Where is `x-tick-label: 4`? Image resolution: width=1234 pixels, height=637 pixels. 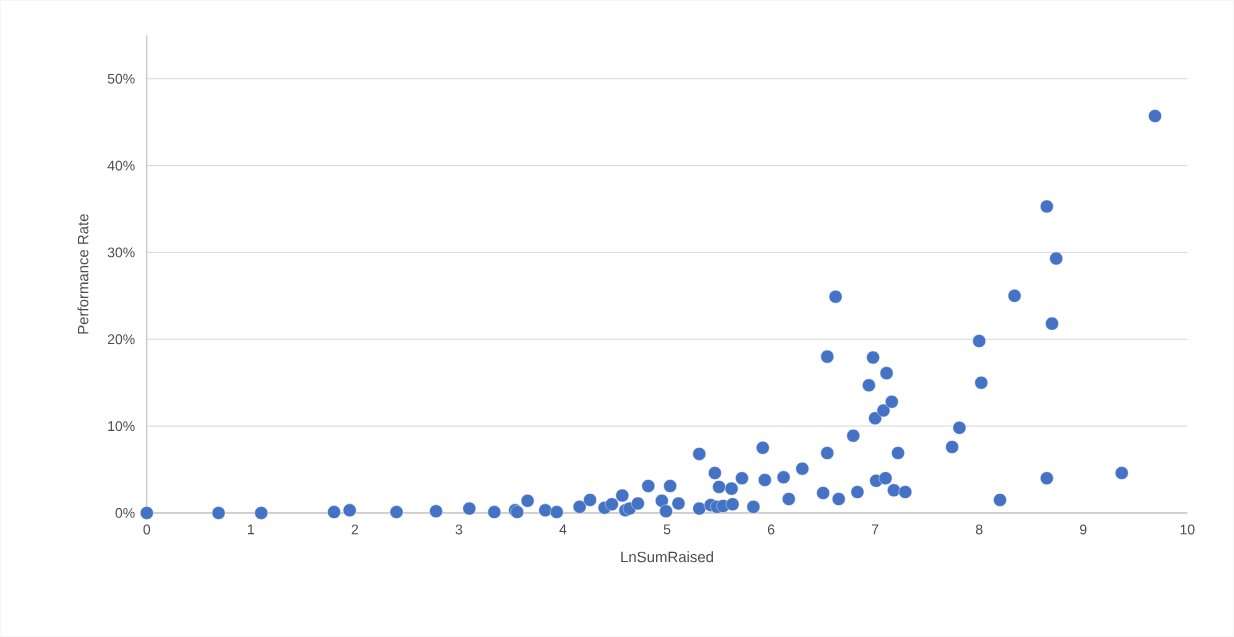
x-tick-label: 4 is located at coordinates (563, 529).